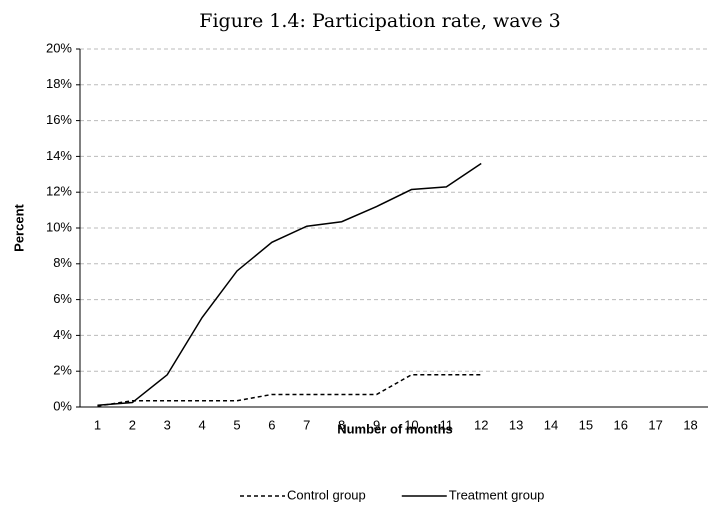 This screenshot has width=710, height=511. What do you see at coordinates (62, 298) in the screenshot?
I see `y-tick-label: 6%` at bounding box center [62, 298].